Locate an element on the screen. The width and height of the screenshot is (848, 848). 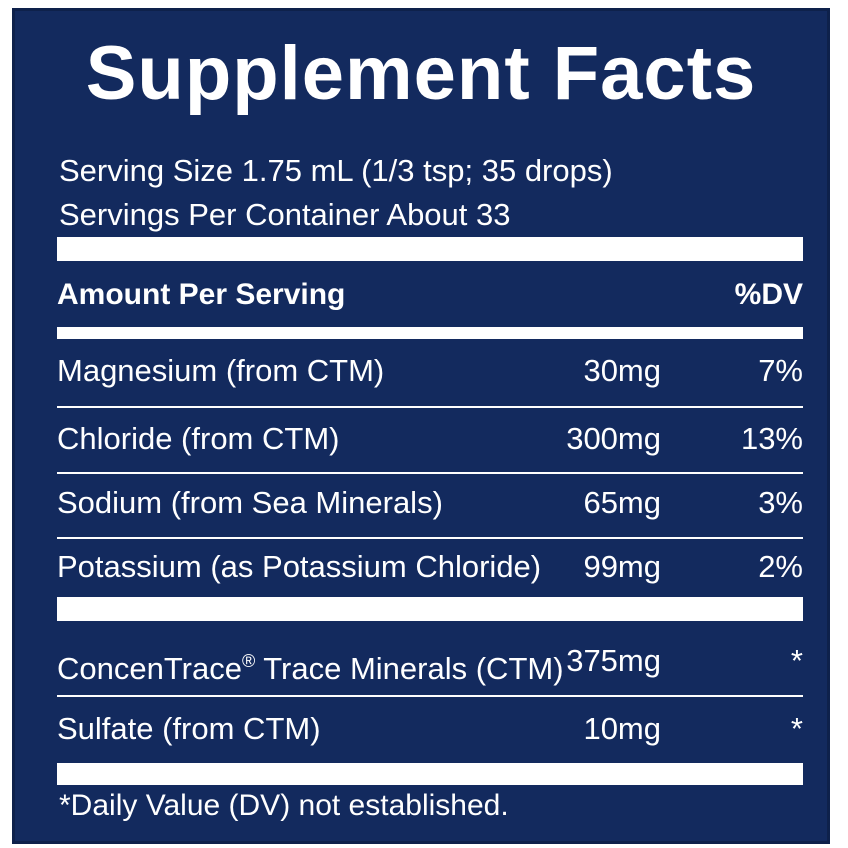
ingredient-name: ConcenTrace® Trace Minerals (CTM) is located at coordinates (310, 668).